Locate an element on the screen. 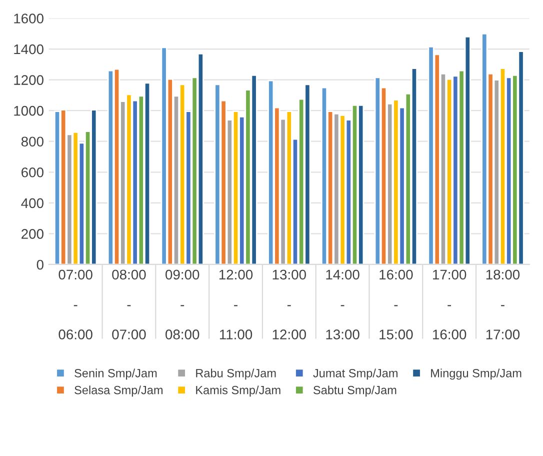 This screenshot has height=456, width=543. legend-label: Selasa Smp/Jam is located at coordinates (118, 391).